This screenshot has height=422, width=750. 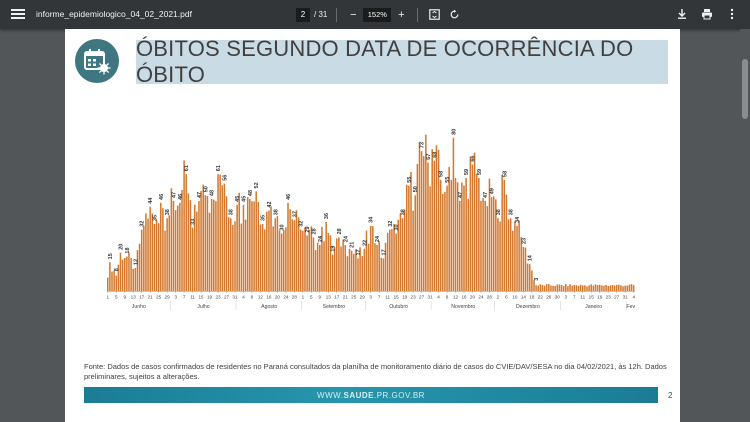 I want to click on x-tick-label: 12, so click(x=261, y=297).